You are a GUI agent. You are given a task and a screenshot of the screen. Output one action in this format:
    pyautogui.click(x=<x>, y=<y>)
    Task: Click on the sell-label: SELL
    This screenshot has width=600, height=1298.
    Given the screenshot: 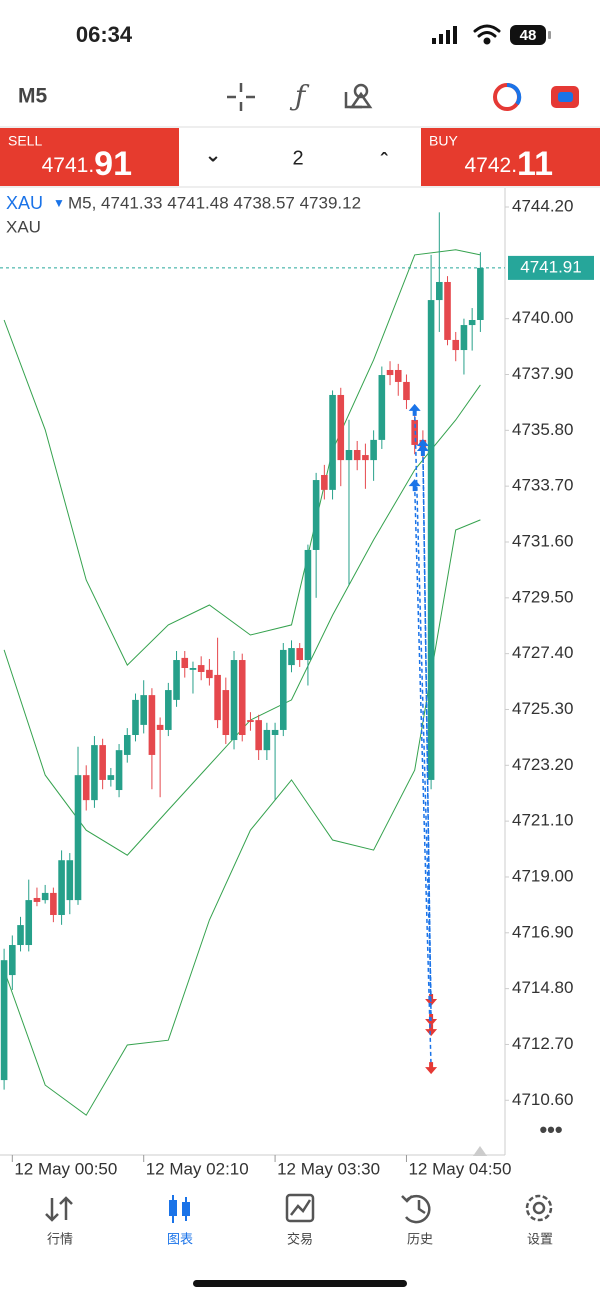 What is the action you would take?
    pyautogui.click(x=25, y=141)
    